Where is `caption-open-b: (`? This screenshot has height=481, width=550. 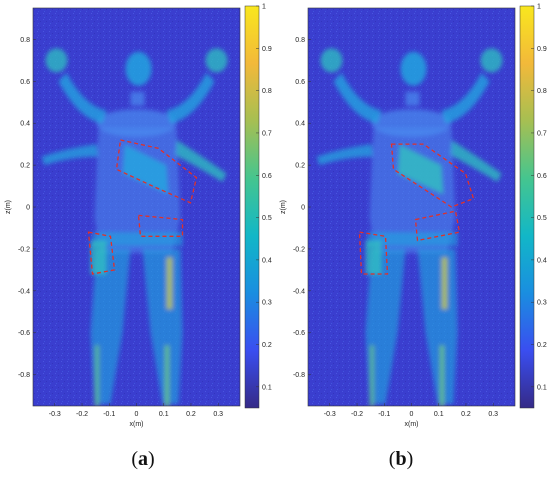
caption-open-b: ( is located at coordinates (392, 459).